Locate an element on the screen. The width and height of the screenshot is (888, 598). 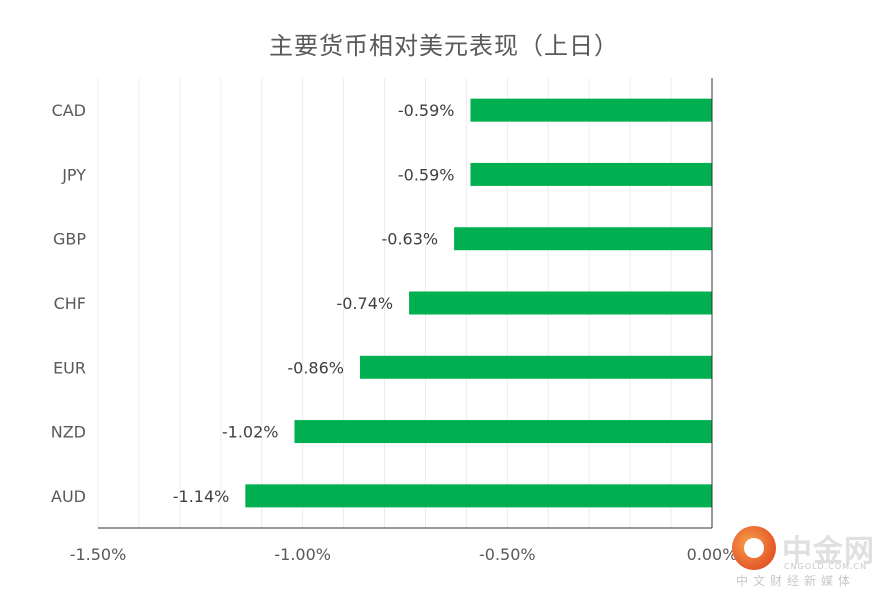
x-tick-label: -1.50% is located at coordinates (98, 554).